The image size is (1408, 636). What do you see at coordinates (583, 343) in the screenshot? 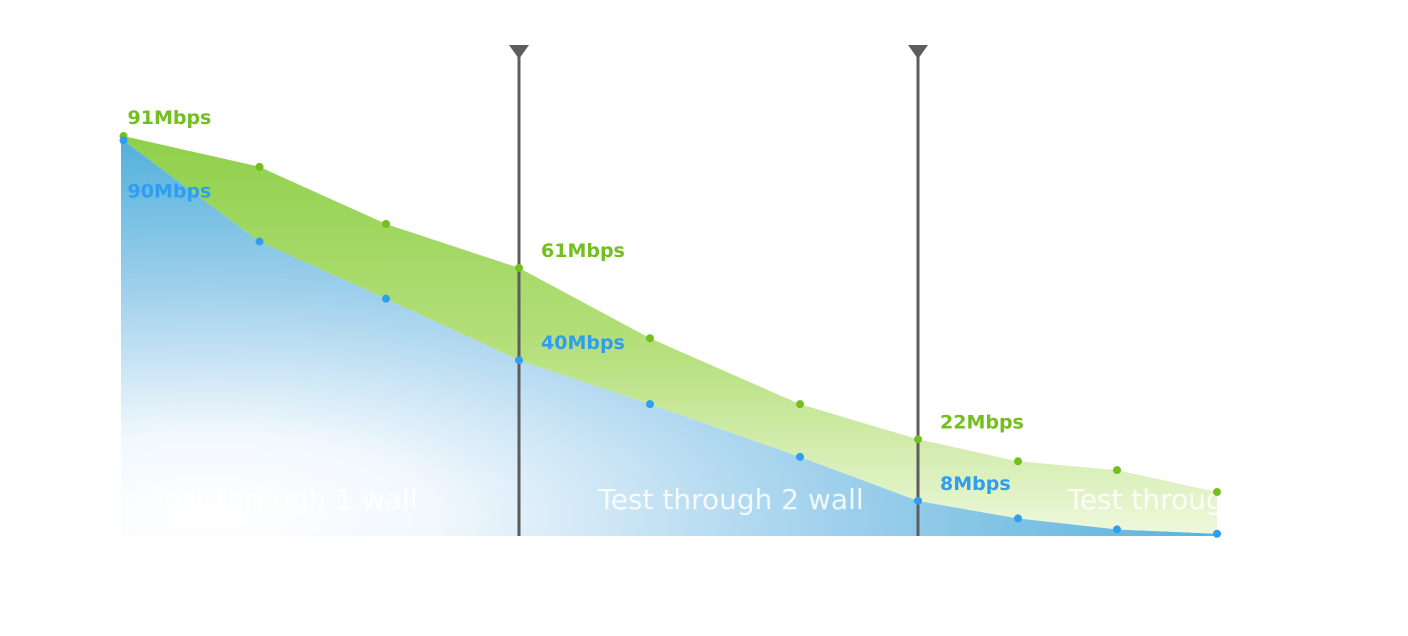
I see `data-label: 40Mbps` at bounding box center [583, 343].